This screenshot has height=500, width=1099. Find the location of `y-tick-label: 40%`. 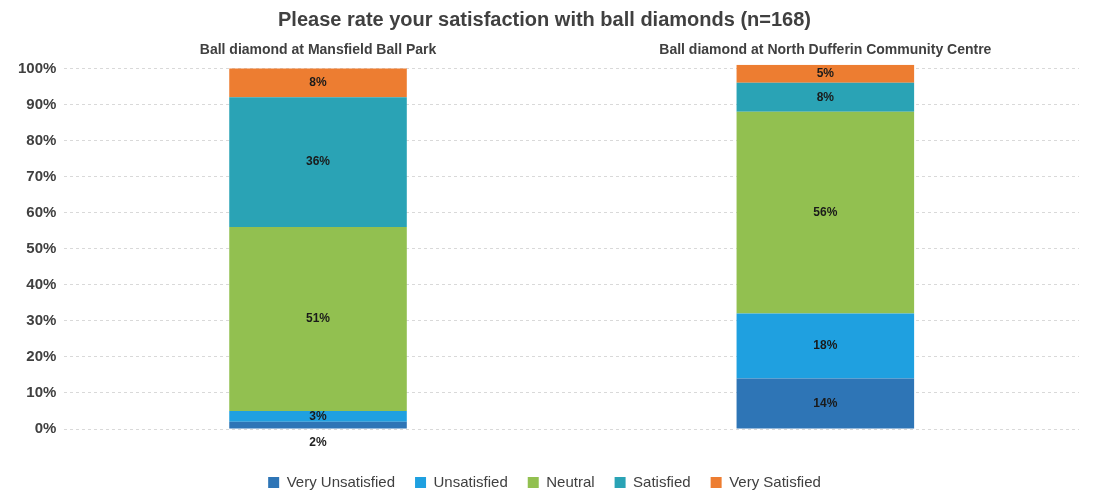

y-tick-label: 40% is located at coordinates (41, 283).